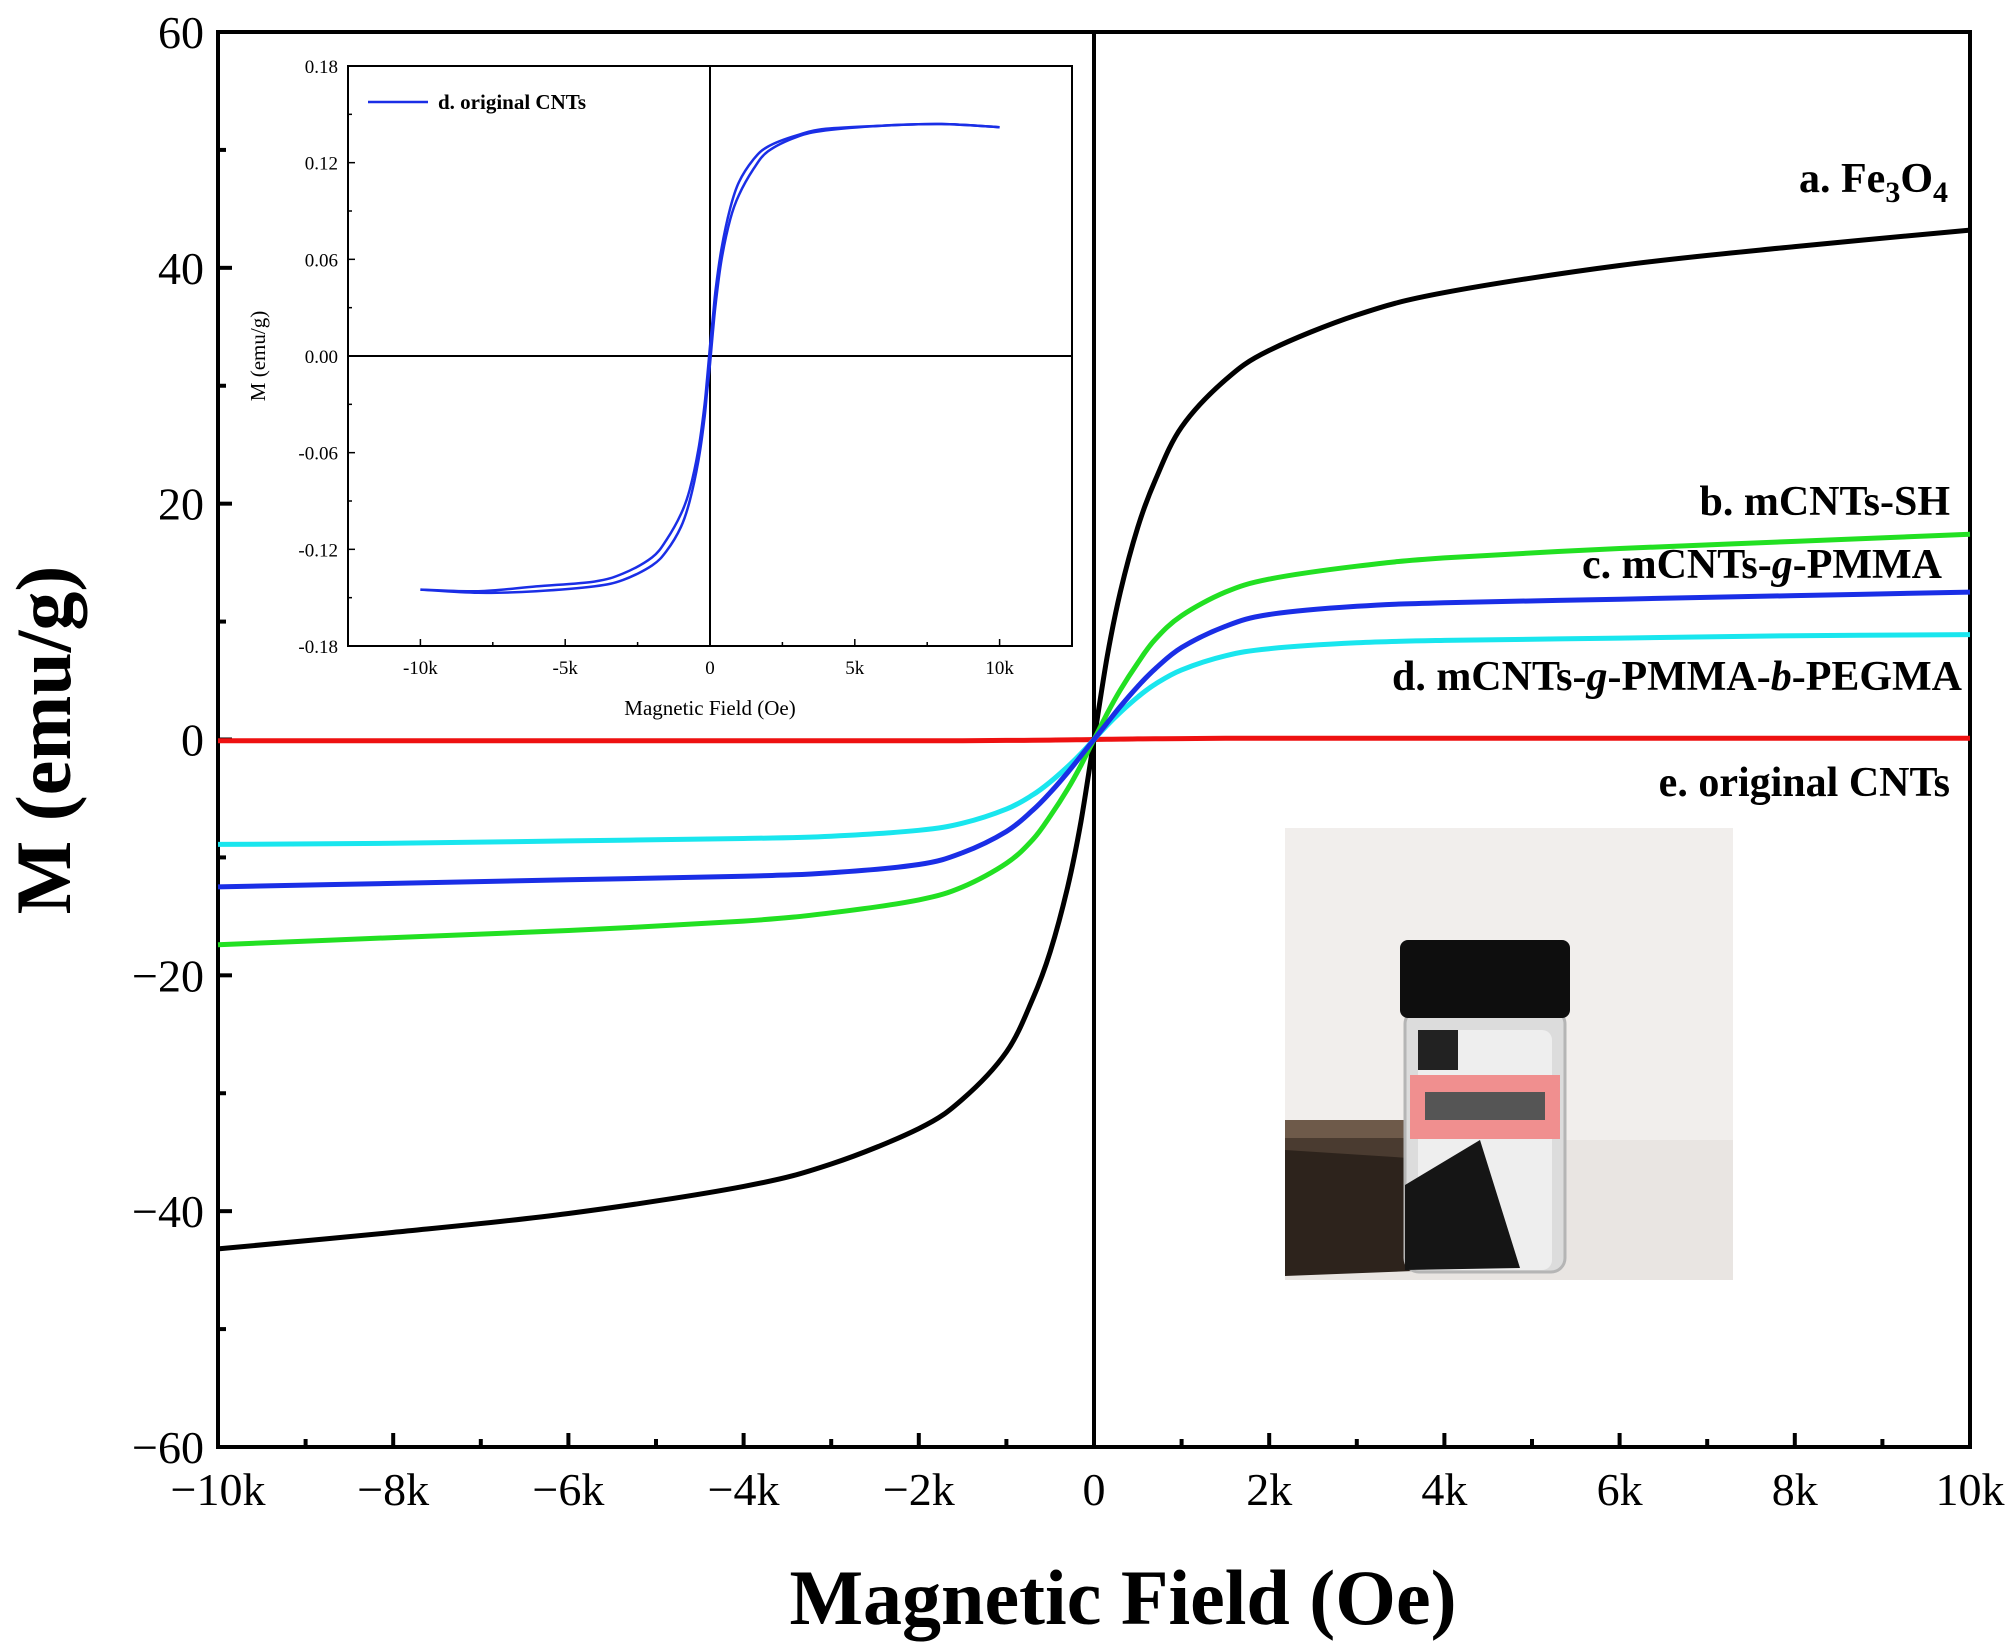 This screenshot has width=2013, height=1651. What do you see at coordinates (1094, 1489) in the screenshot?
I see `x-tick-label: 0` at bounding box center [1094, 1489].